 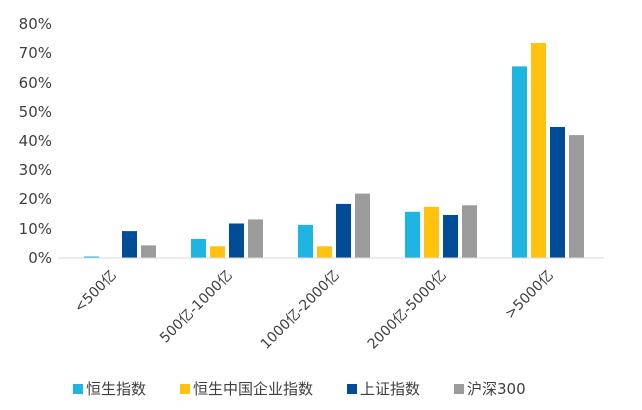 What do you see at coordinates (35, 170) in the screenshot?
I see `y-tick-label: 30%` at bounding box center [35, 170].